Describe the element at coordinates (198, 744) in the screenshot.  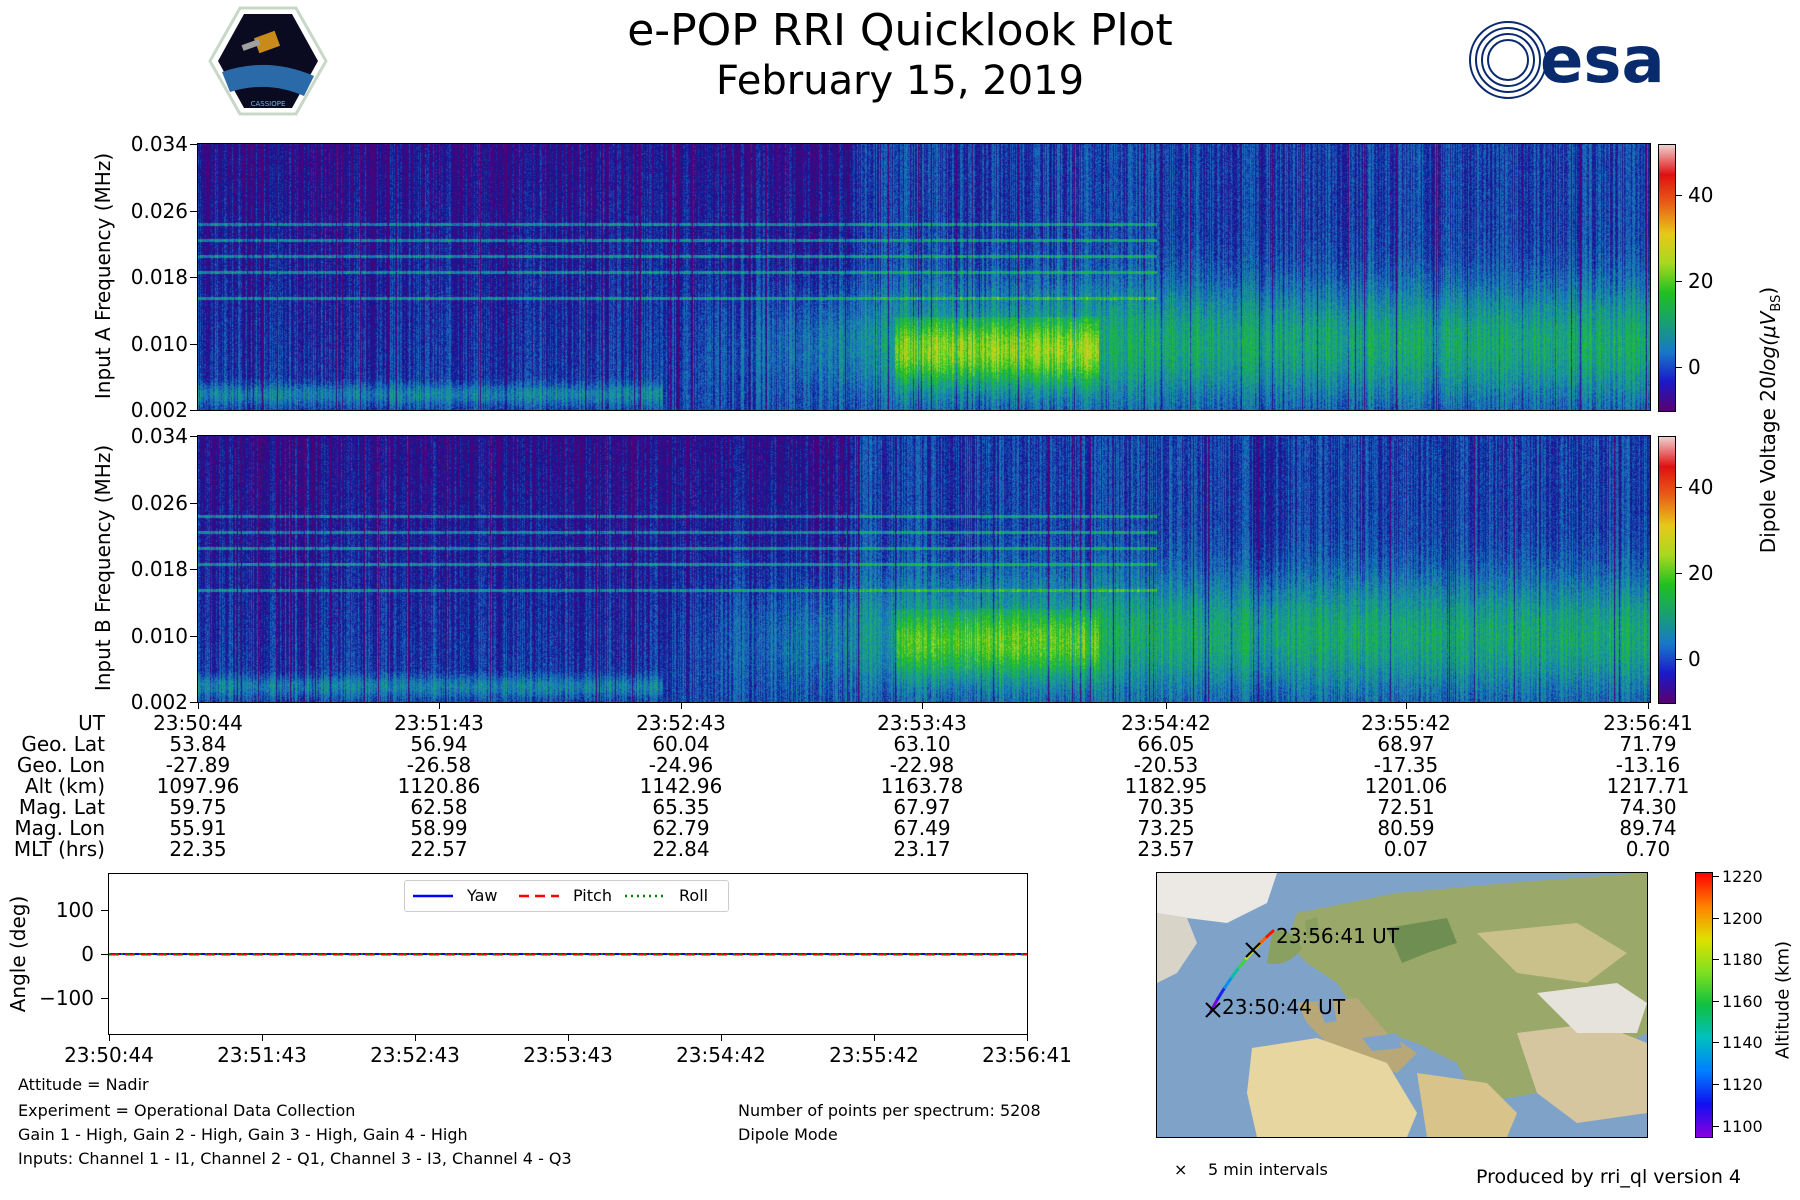
I see `ephemeris-cell: 53.84` at that location.